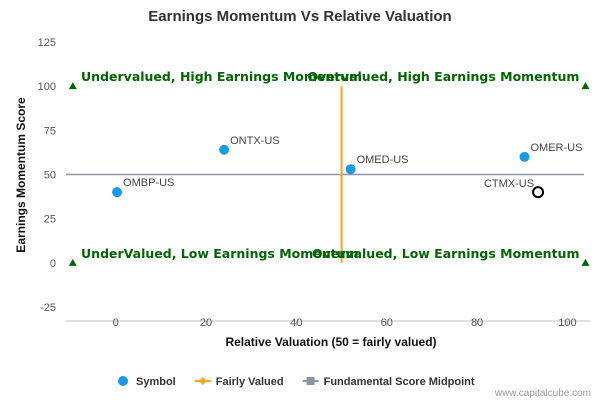 The width and height of the screenshot is (600, 400). What do you see at coordinates (116, 323) in the screenshot?
I see `x-tick-label: 0` at bounding box center [116, 323].